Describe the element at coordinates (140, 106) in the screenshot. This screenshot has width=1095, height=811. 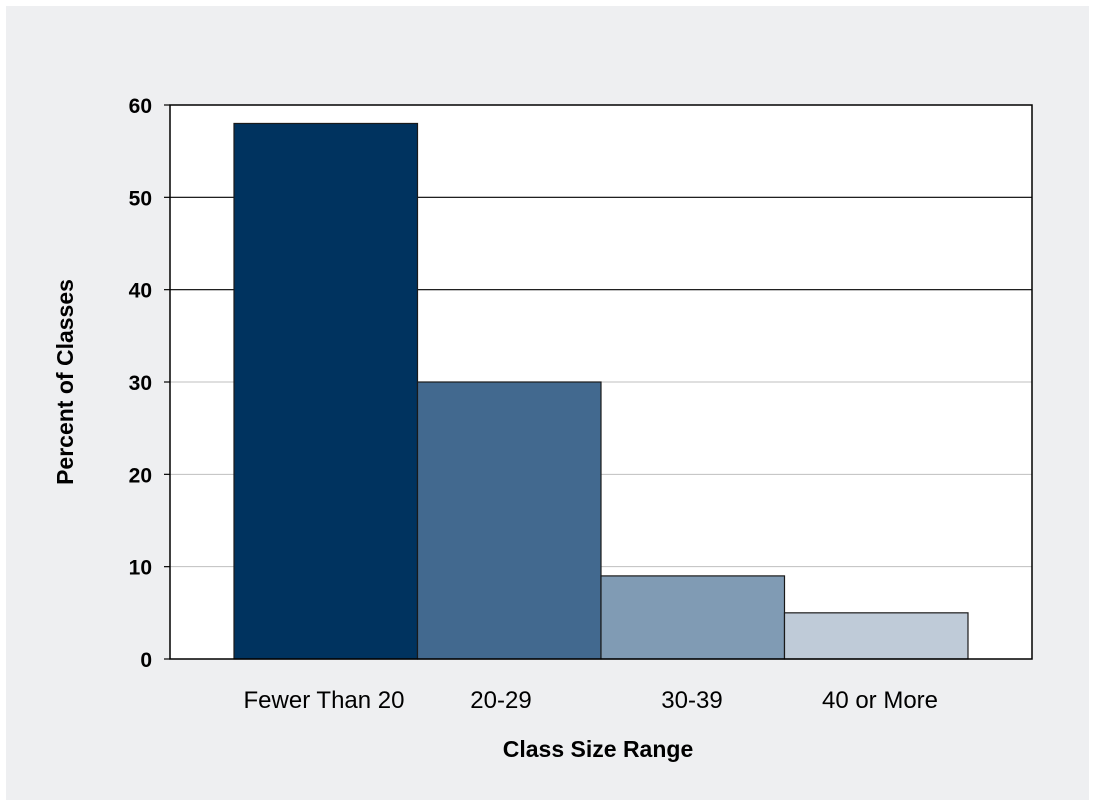
I see `y-tick-label: 60` at that location.